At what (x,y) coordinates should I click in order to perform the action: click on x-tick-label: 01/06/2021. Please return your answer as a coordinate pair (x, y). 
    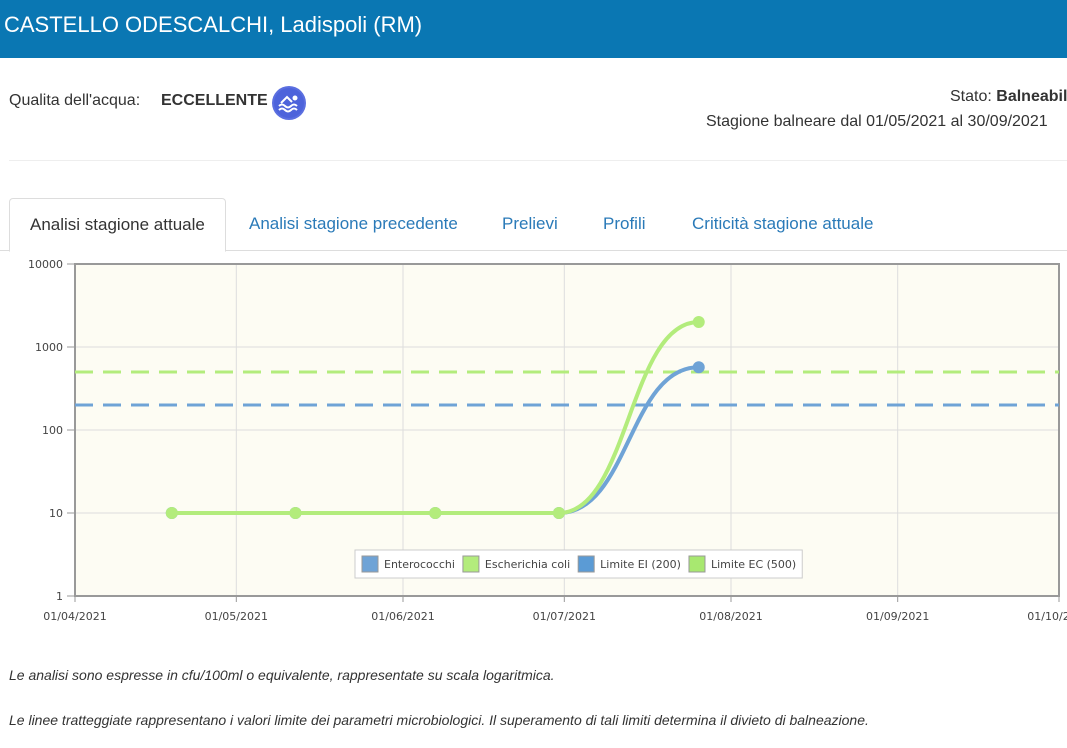
    Looking at the image, I should click on (402, 616).